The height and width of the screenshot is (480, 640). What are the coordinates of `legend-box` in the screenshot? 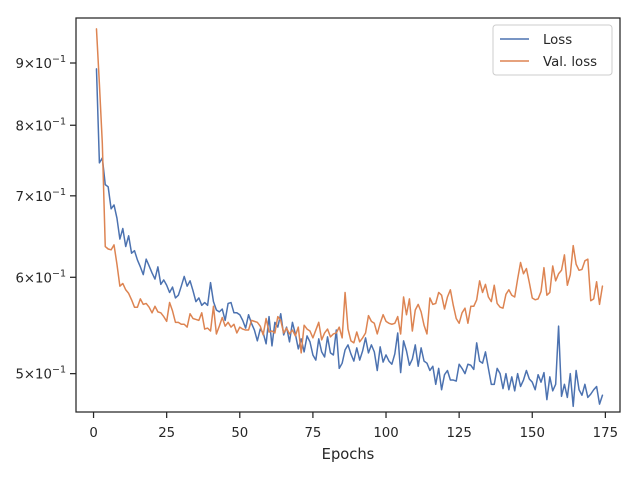 It's located at (552, 50).